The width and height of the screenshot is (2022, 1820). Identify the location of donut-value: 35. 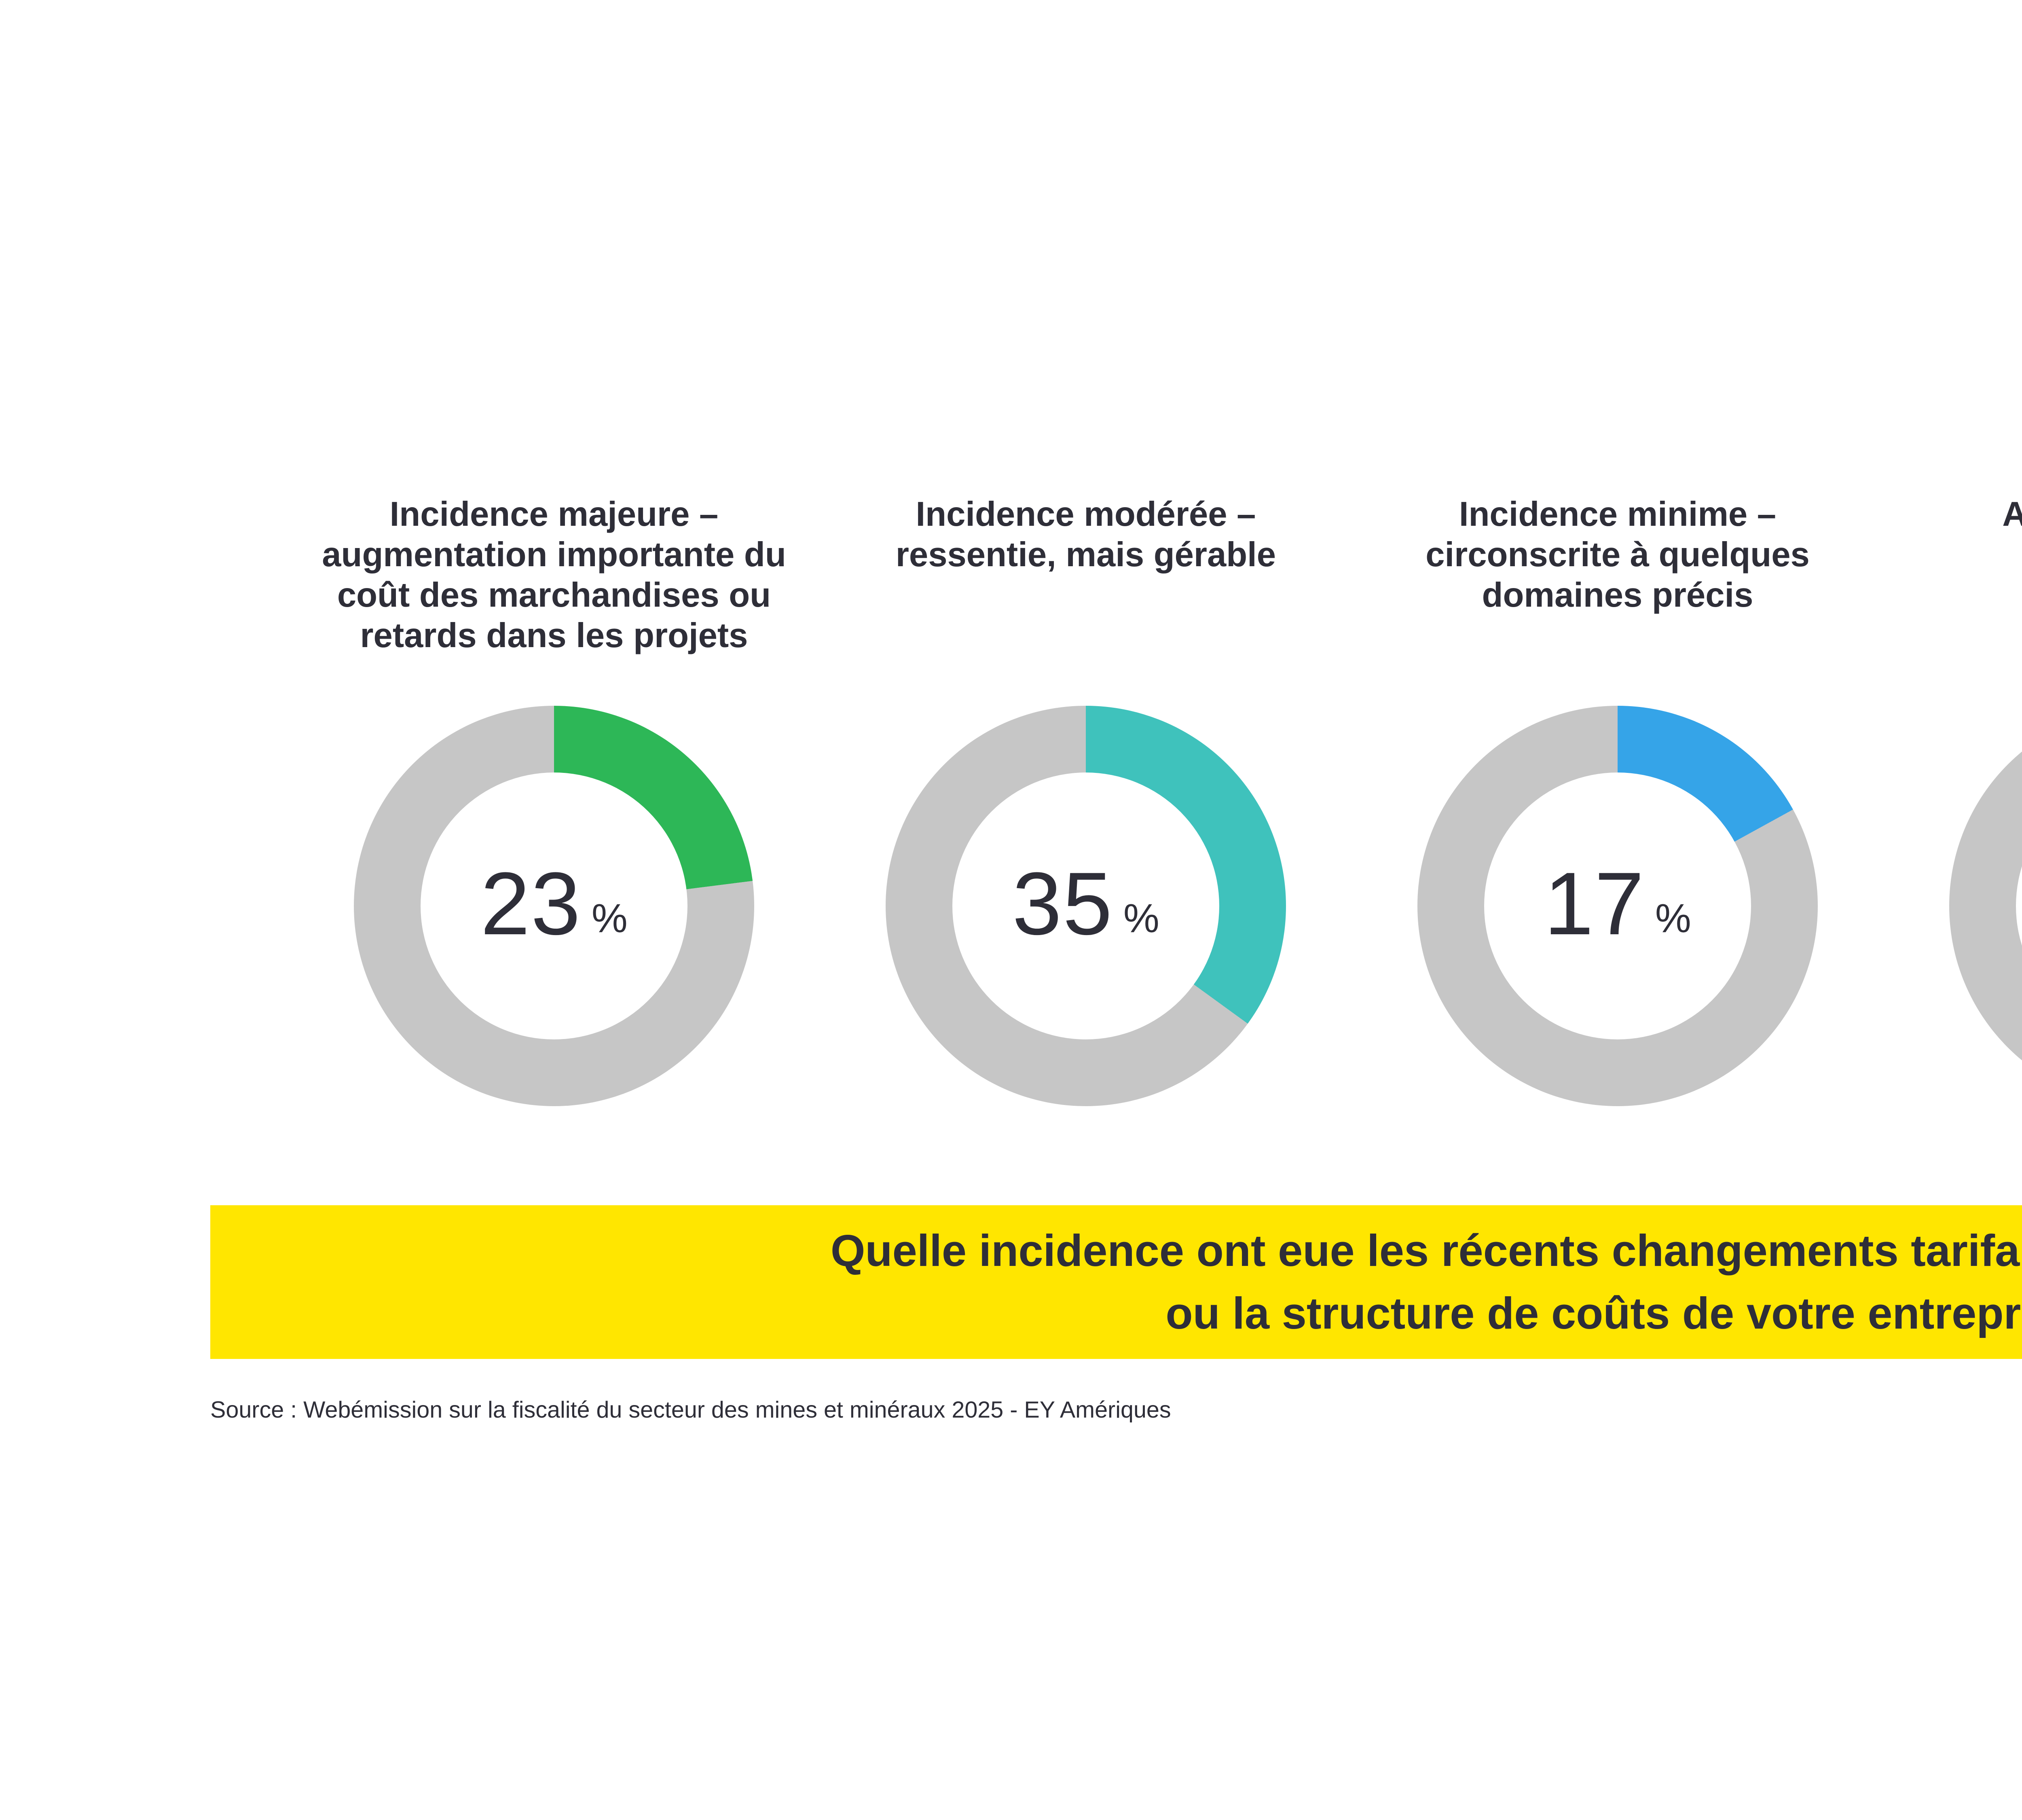
(1062, 904).